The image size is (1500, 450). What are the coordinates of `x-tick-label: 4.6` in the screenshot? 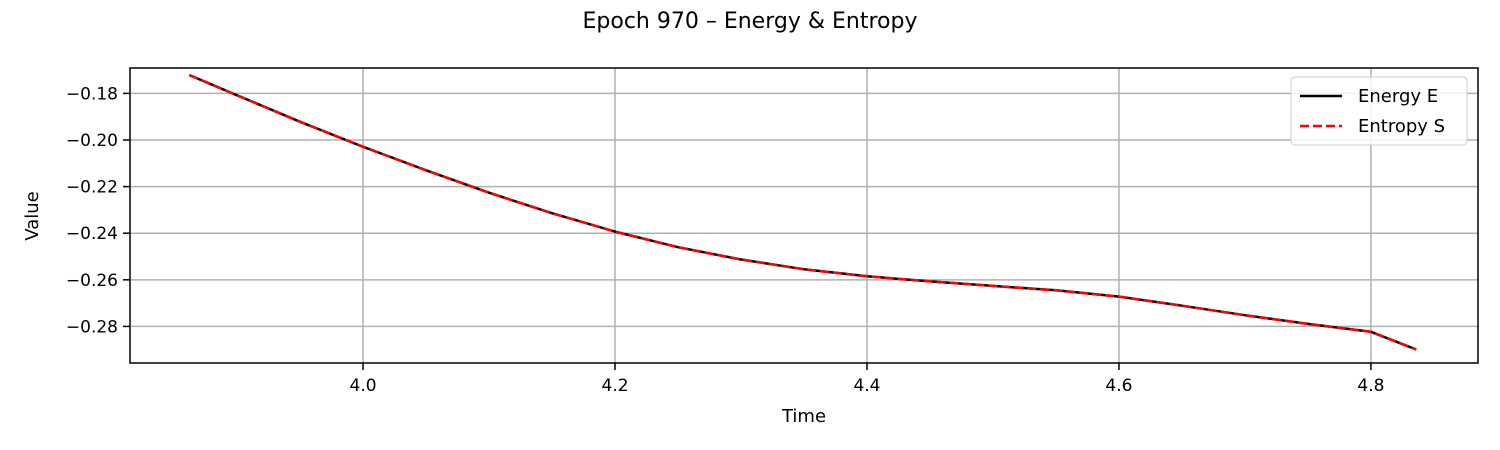 It's located at (1118, 386).